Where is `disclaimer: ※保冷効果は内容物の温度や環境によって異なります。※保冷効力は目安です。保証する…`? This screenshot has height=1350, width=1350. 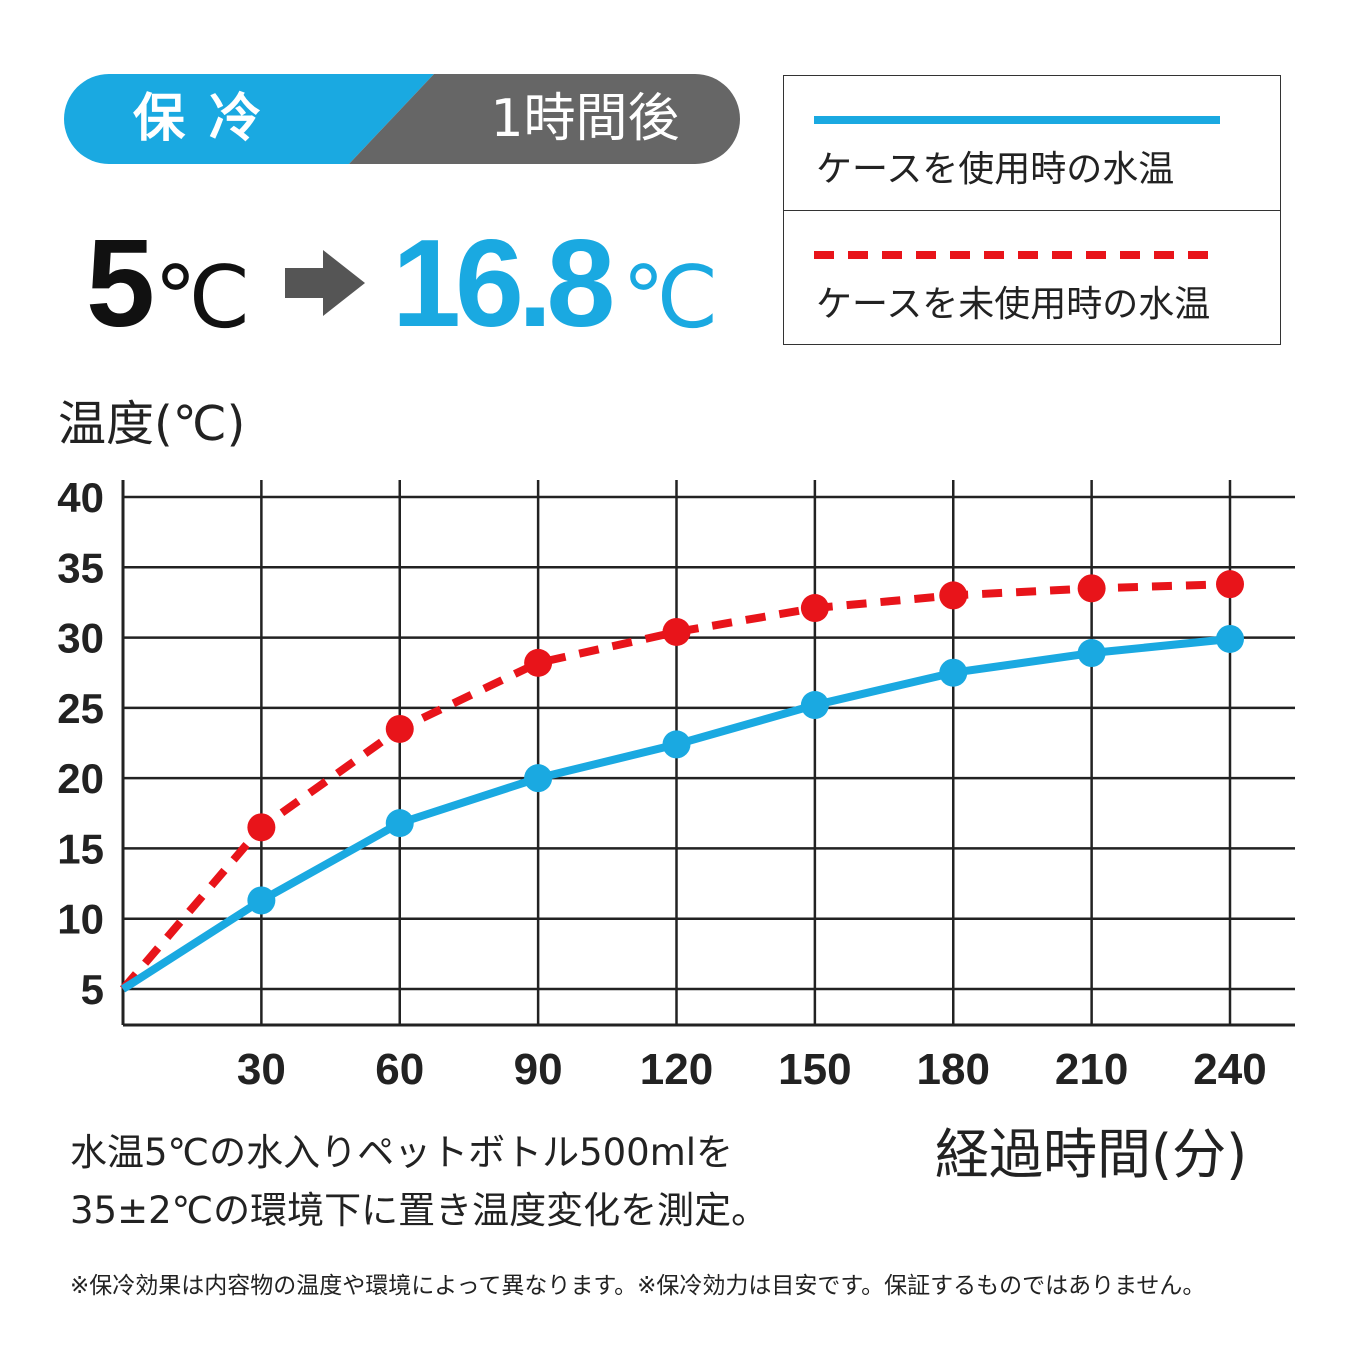 disclaimer: ※保冷効果は内容物の温度や環境によって異なります。※保冷効力は目安です。保証する… is located at coordinates (638, 1286).